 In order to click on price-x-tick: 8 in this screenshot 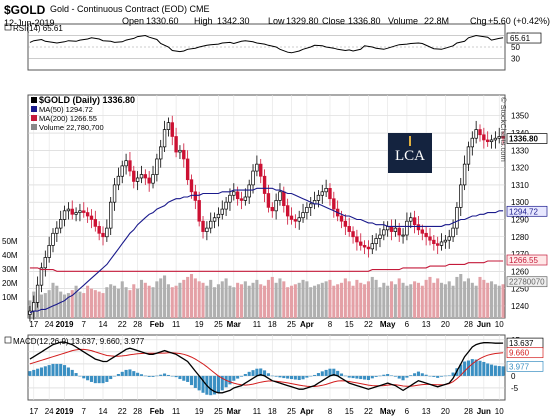, I will do `click(330, 324)`.